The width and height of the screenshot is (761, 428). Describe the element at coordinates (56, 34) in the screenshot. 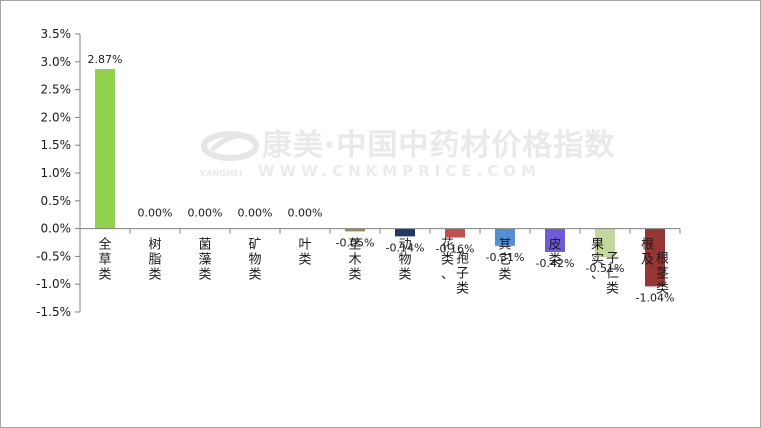

I see `y-tick-label: 3.5%` at that location.